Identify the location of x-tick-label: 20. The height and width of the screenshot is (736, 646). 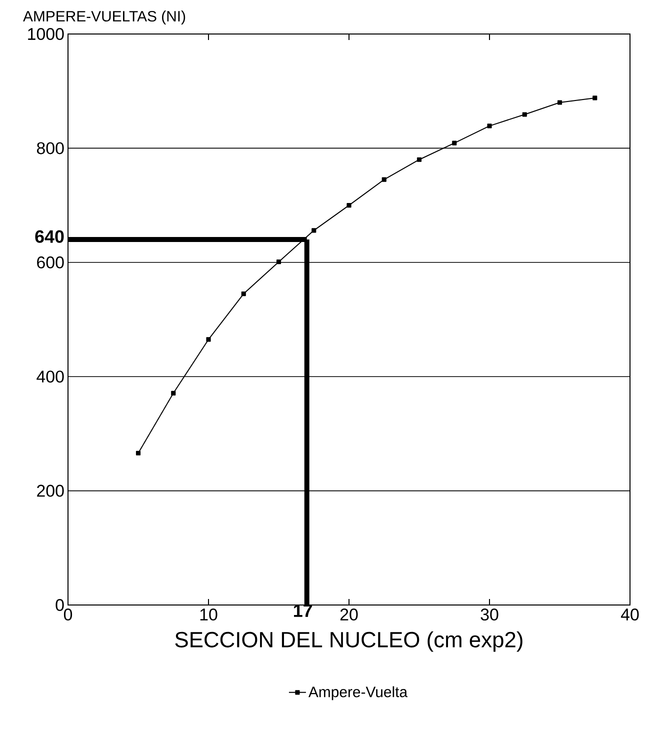
(349, 614).